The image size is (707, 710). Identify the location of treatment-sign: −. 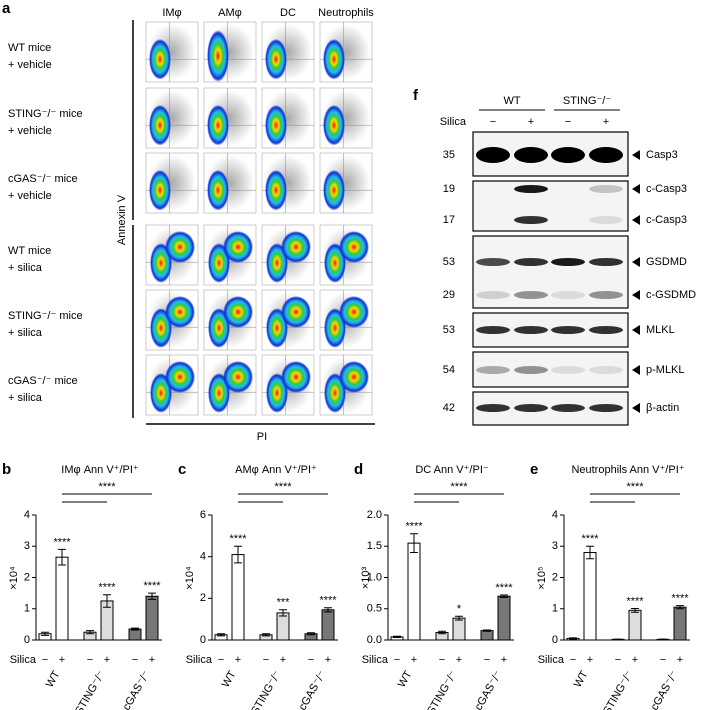
(493, 122).